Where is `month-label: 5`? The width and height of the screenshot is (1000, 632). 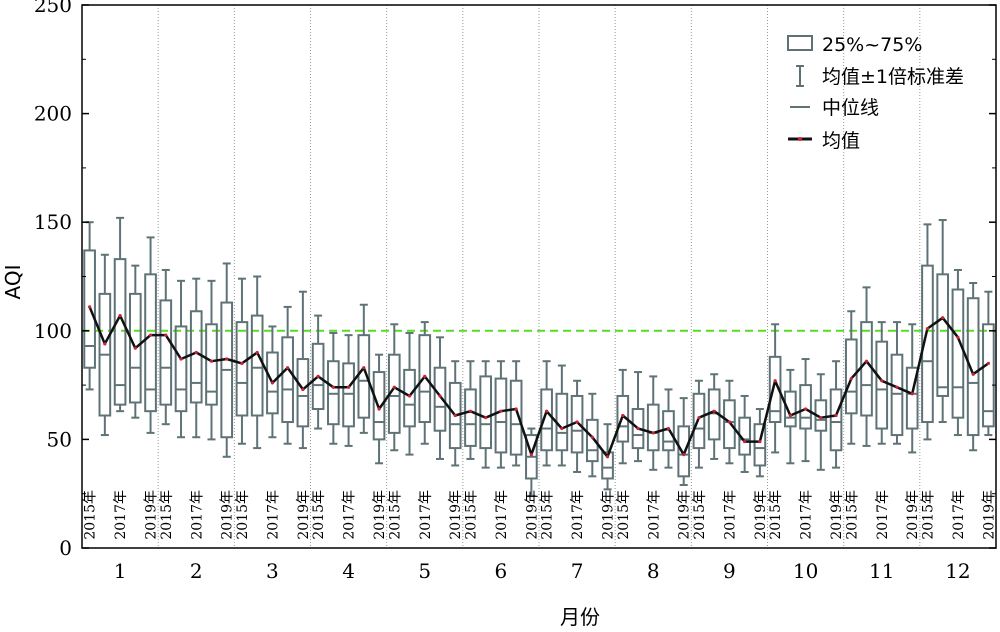 month-label: 5 is located at coordinates (424, 571).